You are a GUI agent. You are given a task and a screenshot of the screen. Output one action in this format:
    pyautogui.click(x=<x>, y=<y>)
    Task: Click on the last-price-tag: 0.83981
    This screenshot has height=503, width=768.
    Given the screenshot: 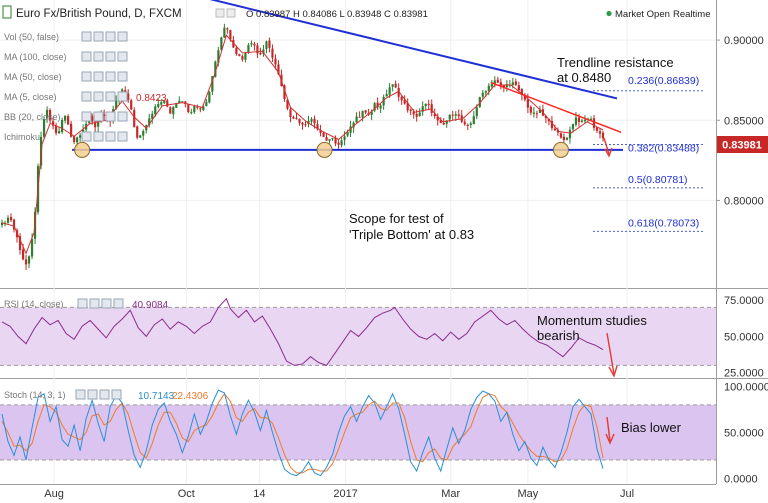 What is the action you would take?
    pyautogui.click(x=742, y=144)
    